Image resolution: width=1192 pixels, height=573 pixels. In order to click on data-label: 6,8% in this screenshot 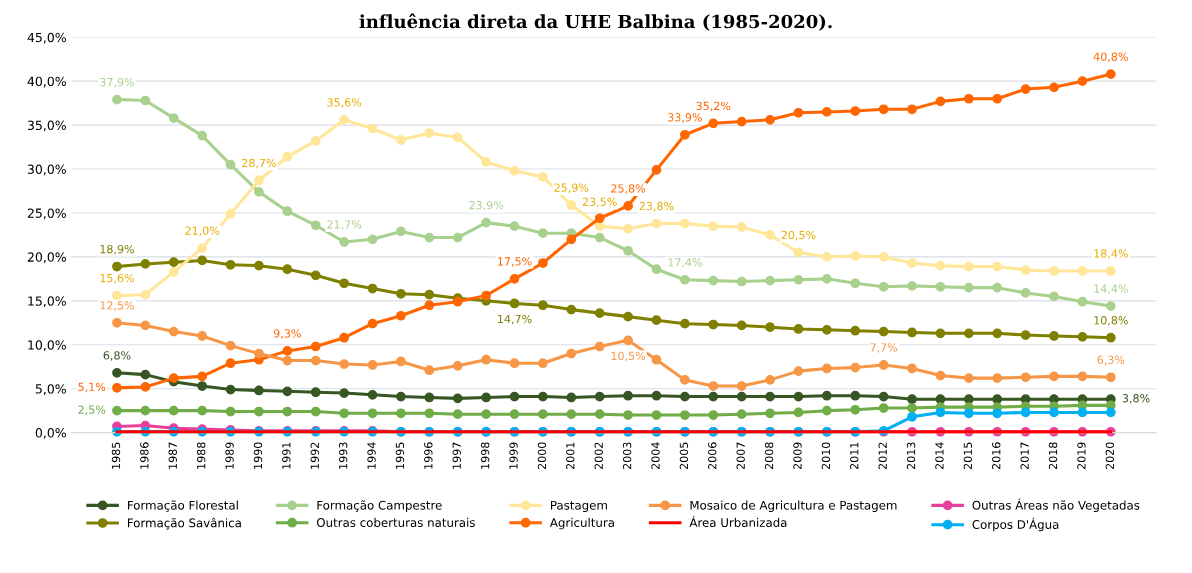, I will do `click(117, 356)`.